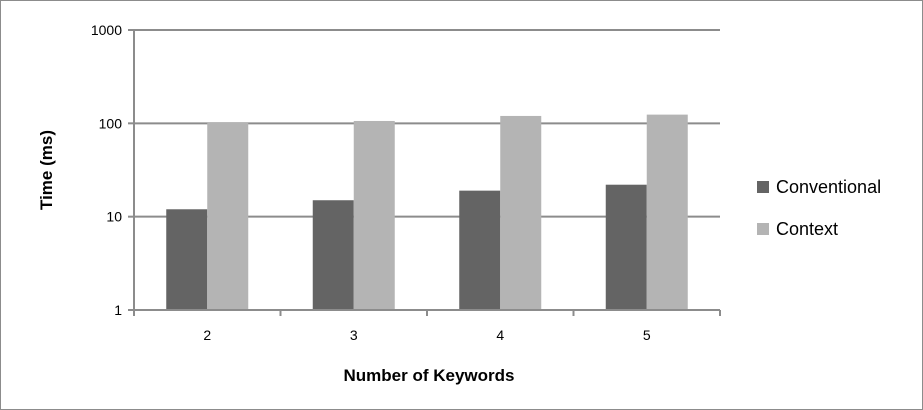  Describe the element at coordinates (354, 335) in the screenshot. I see `x-tick-label: 3` at that location.